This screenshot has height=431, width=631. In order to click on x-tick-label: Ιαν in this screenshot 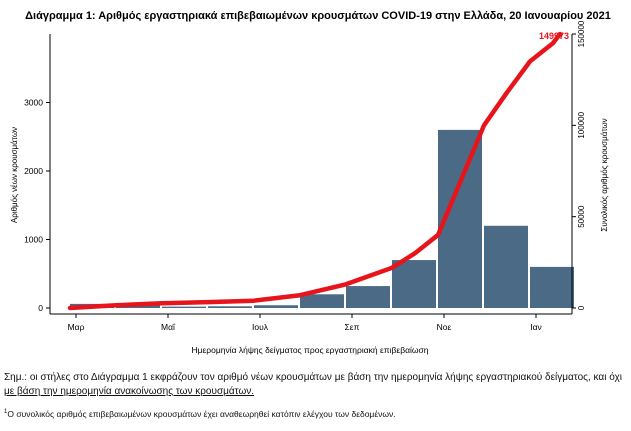, I will do `click(536, 327)`.